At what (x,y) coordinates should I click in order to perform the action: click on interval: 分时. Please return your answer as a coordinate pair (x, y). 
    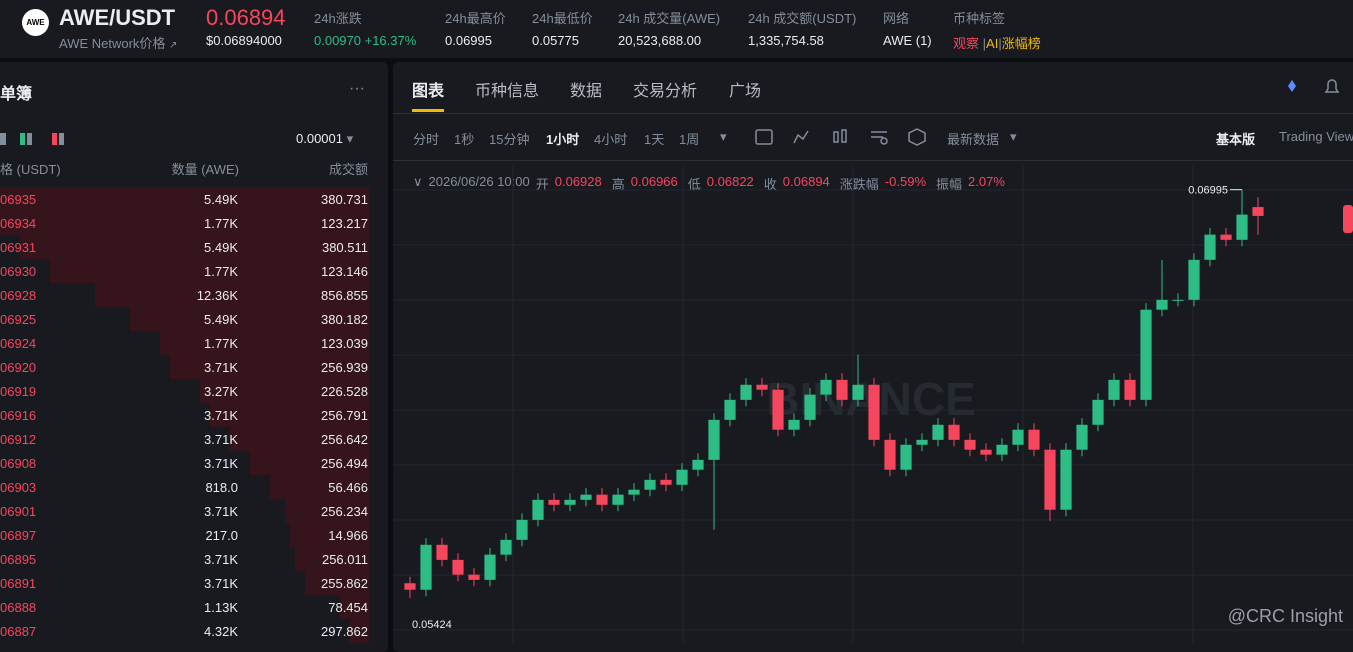
    Looking at the image, I should click on (426, 139).